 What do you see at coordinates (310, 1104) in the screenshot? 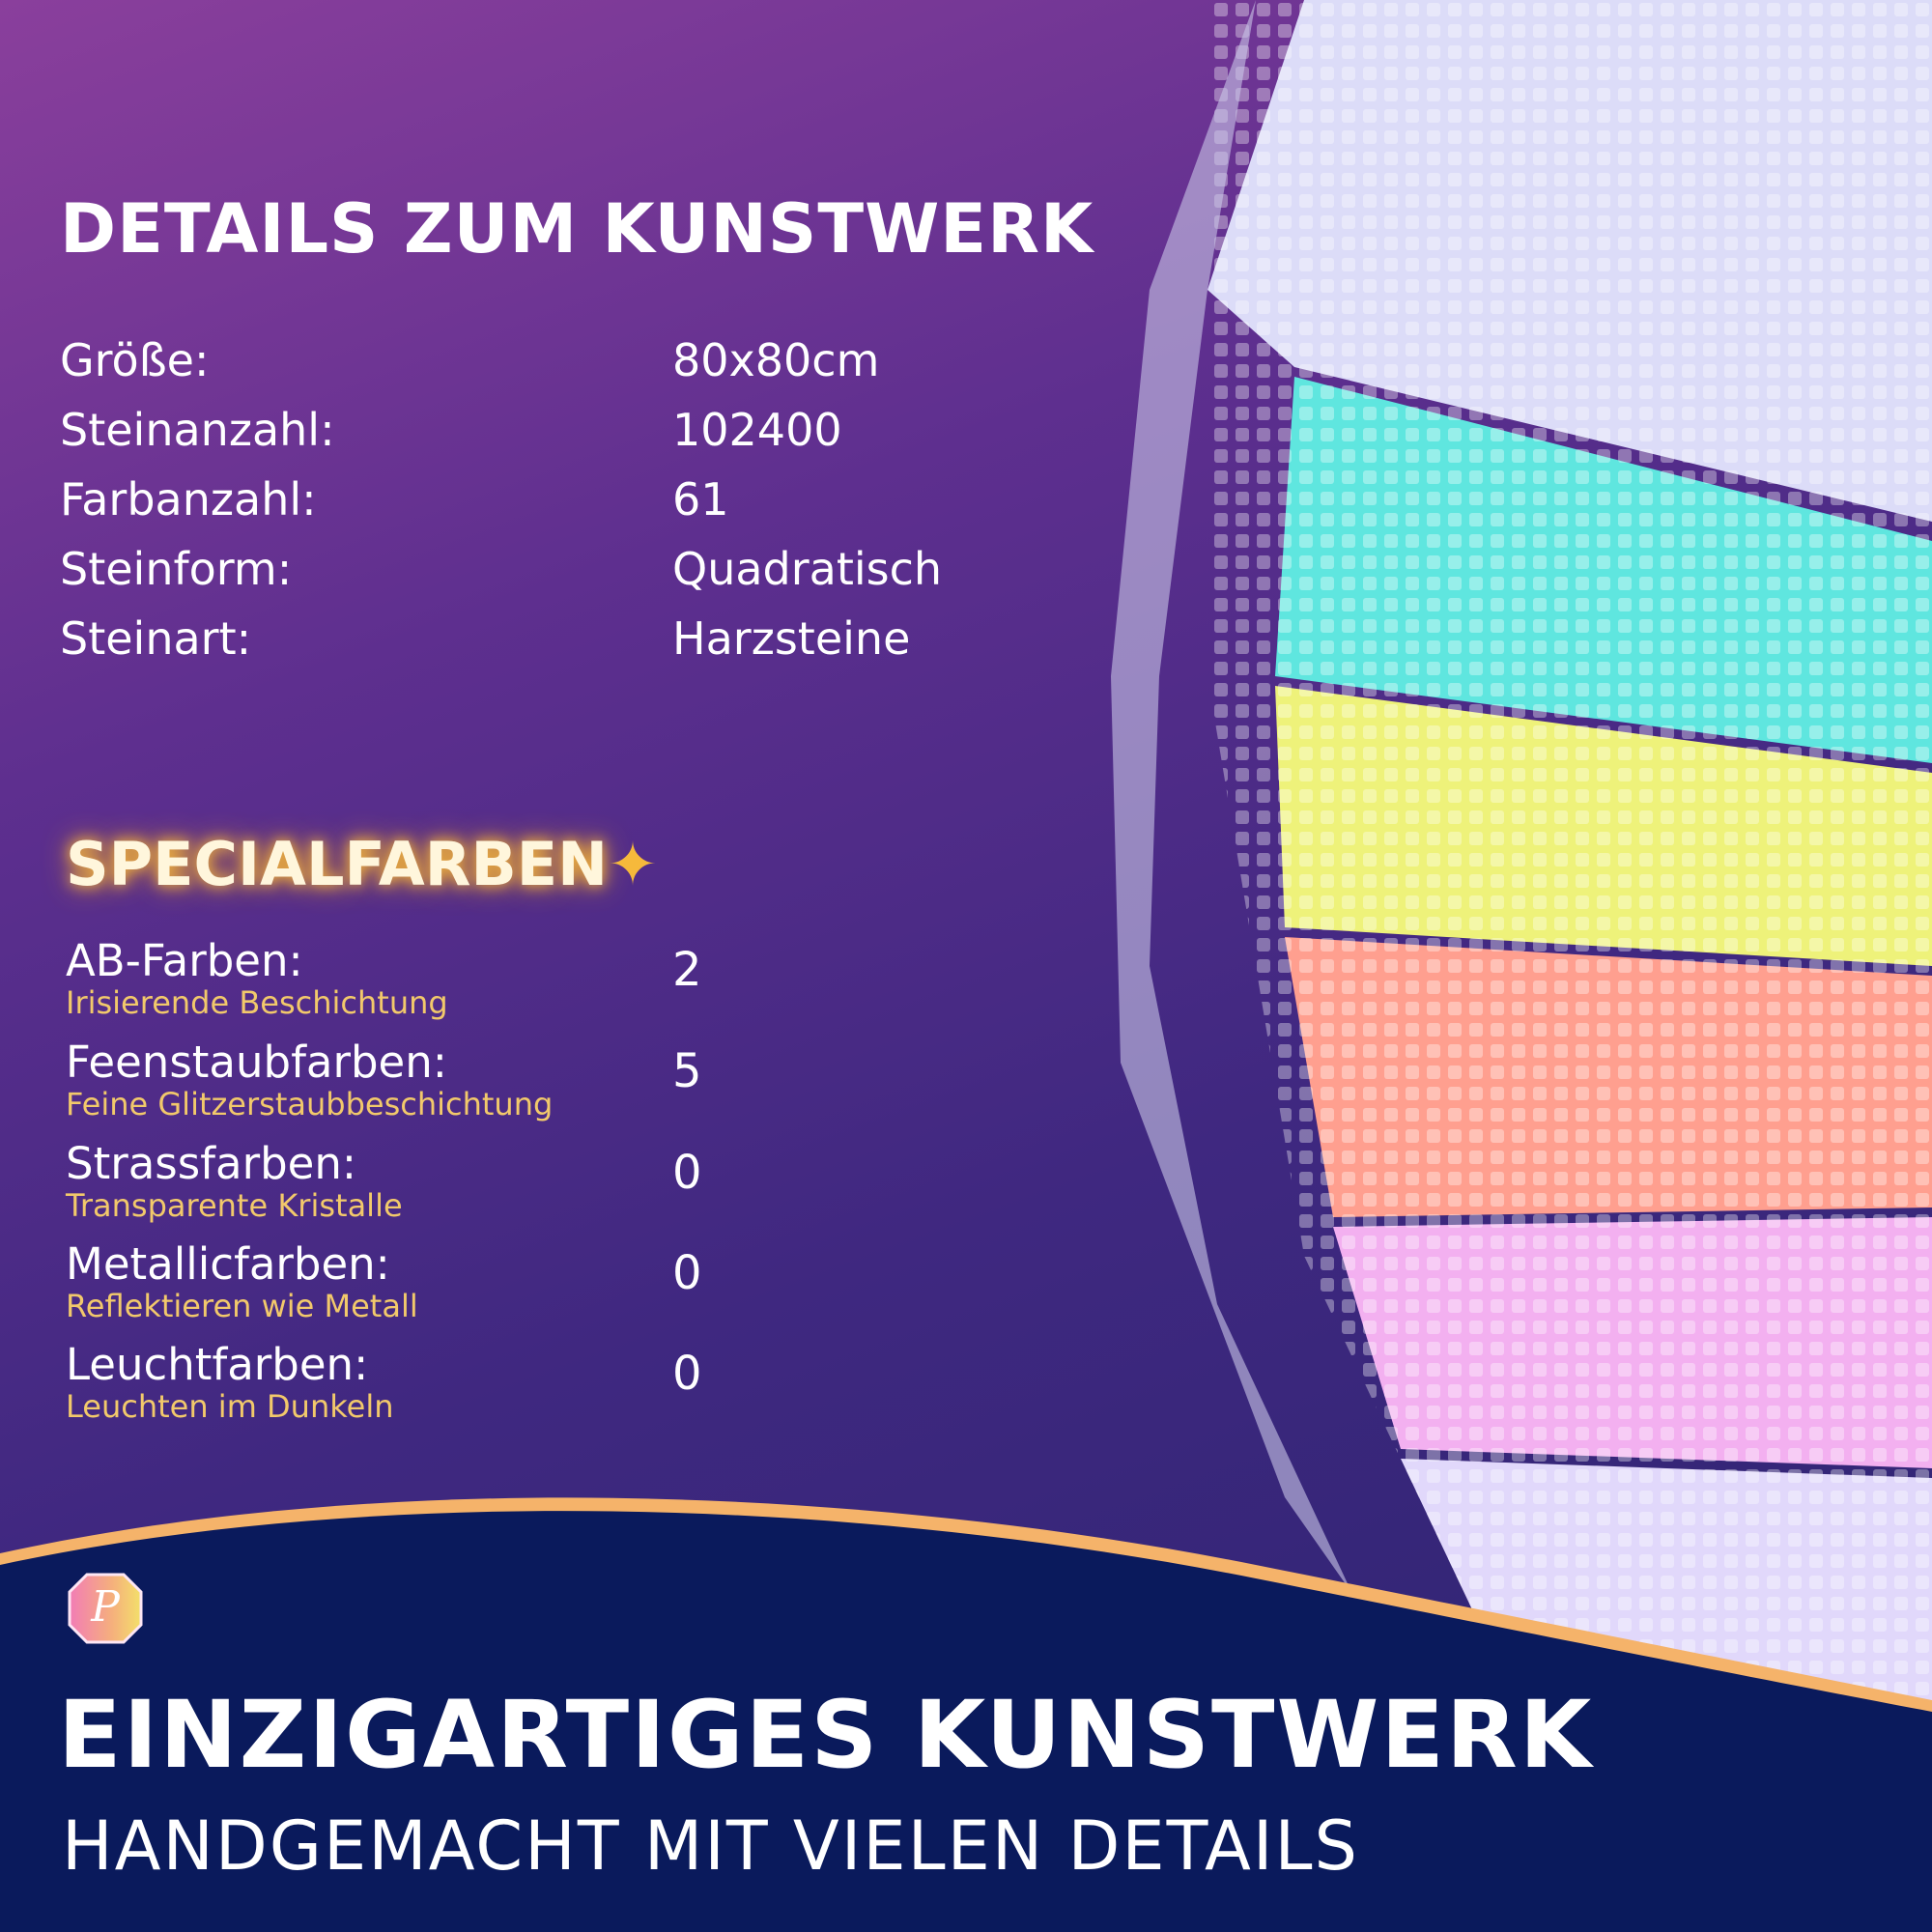
I see `special-sub: Feine Glitzerstaubbeschichtung` at bounding box center [310, 1104].